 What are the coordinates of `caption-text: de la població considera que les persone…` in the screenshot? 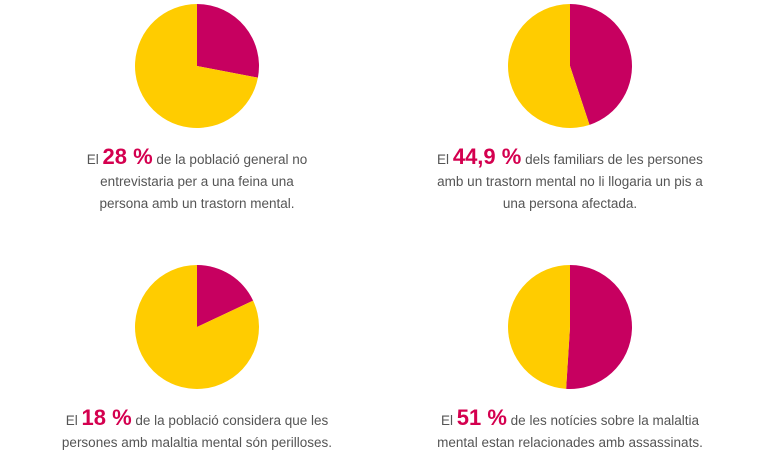 It's located at (197, 431).